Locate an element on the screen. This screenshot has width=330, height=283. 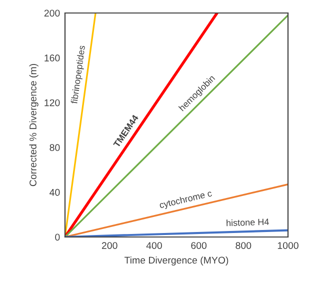
x-axis-title: Time Divergence (MYO) is located at coordinates (176, 261).